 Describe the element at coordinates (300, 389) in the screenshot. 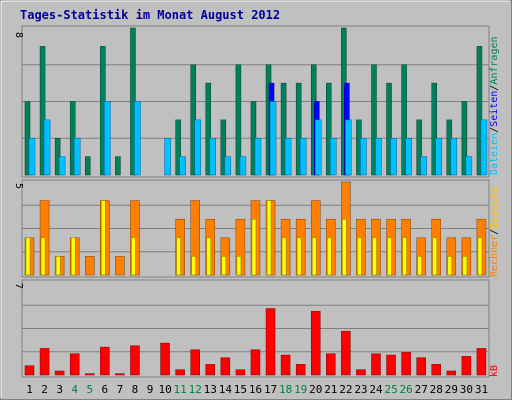

I see `x-tick-label: 19` at that location.